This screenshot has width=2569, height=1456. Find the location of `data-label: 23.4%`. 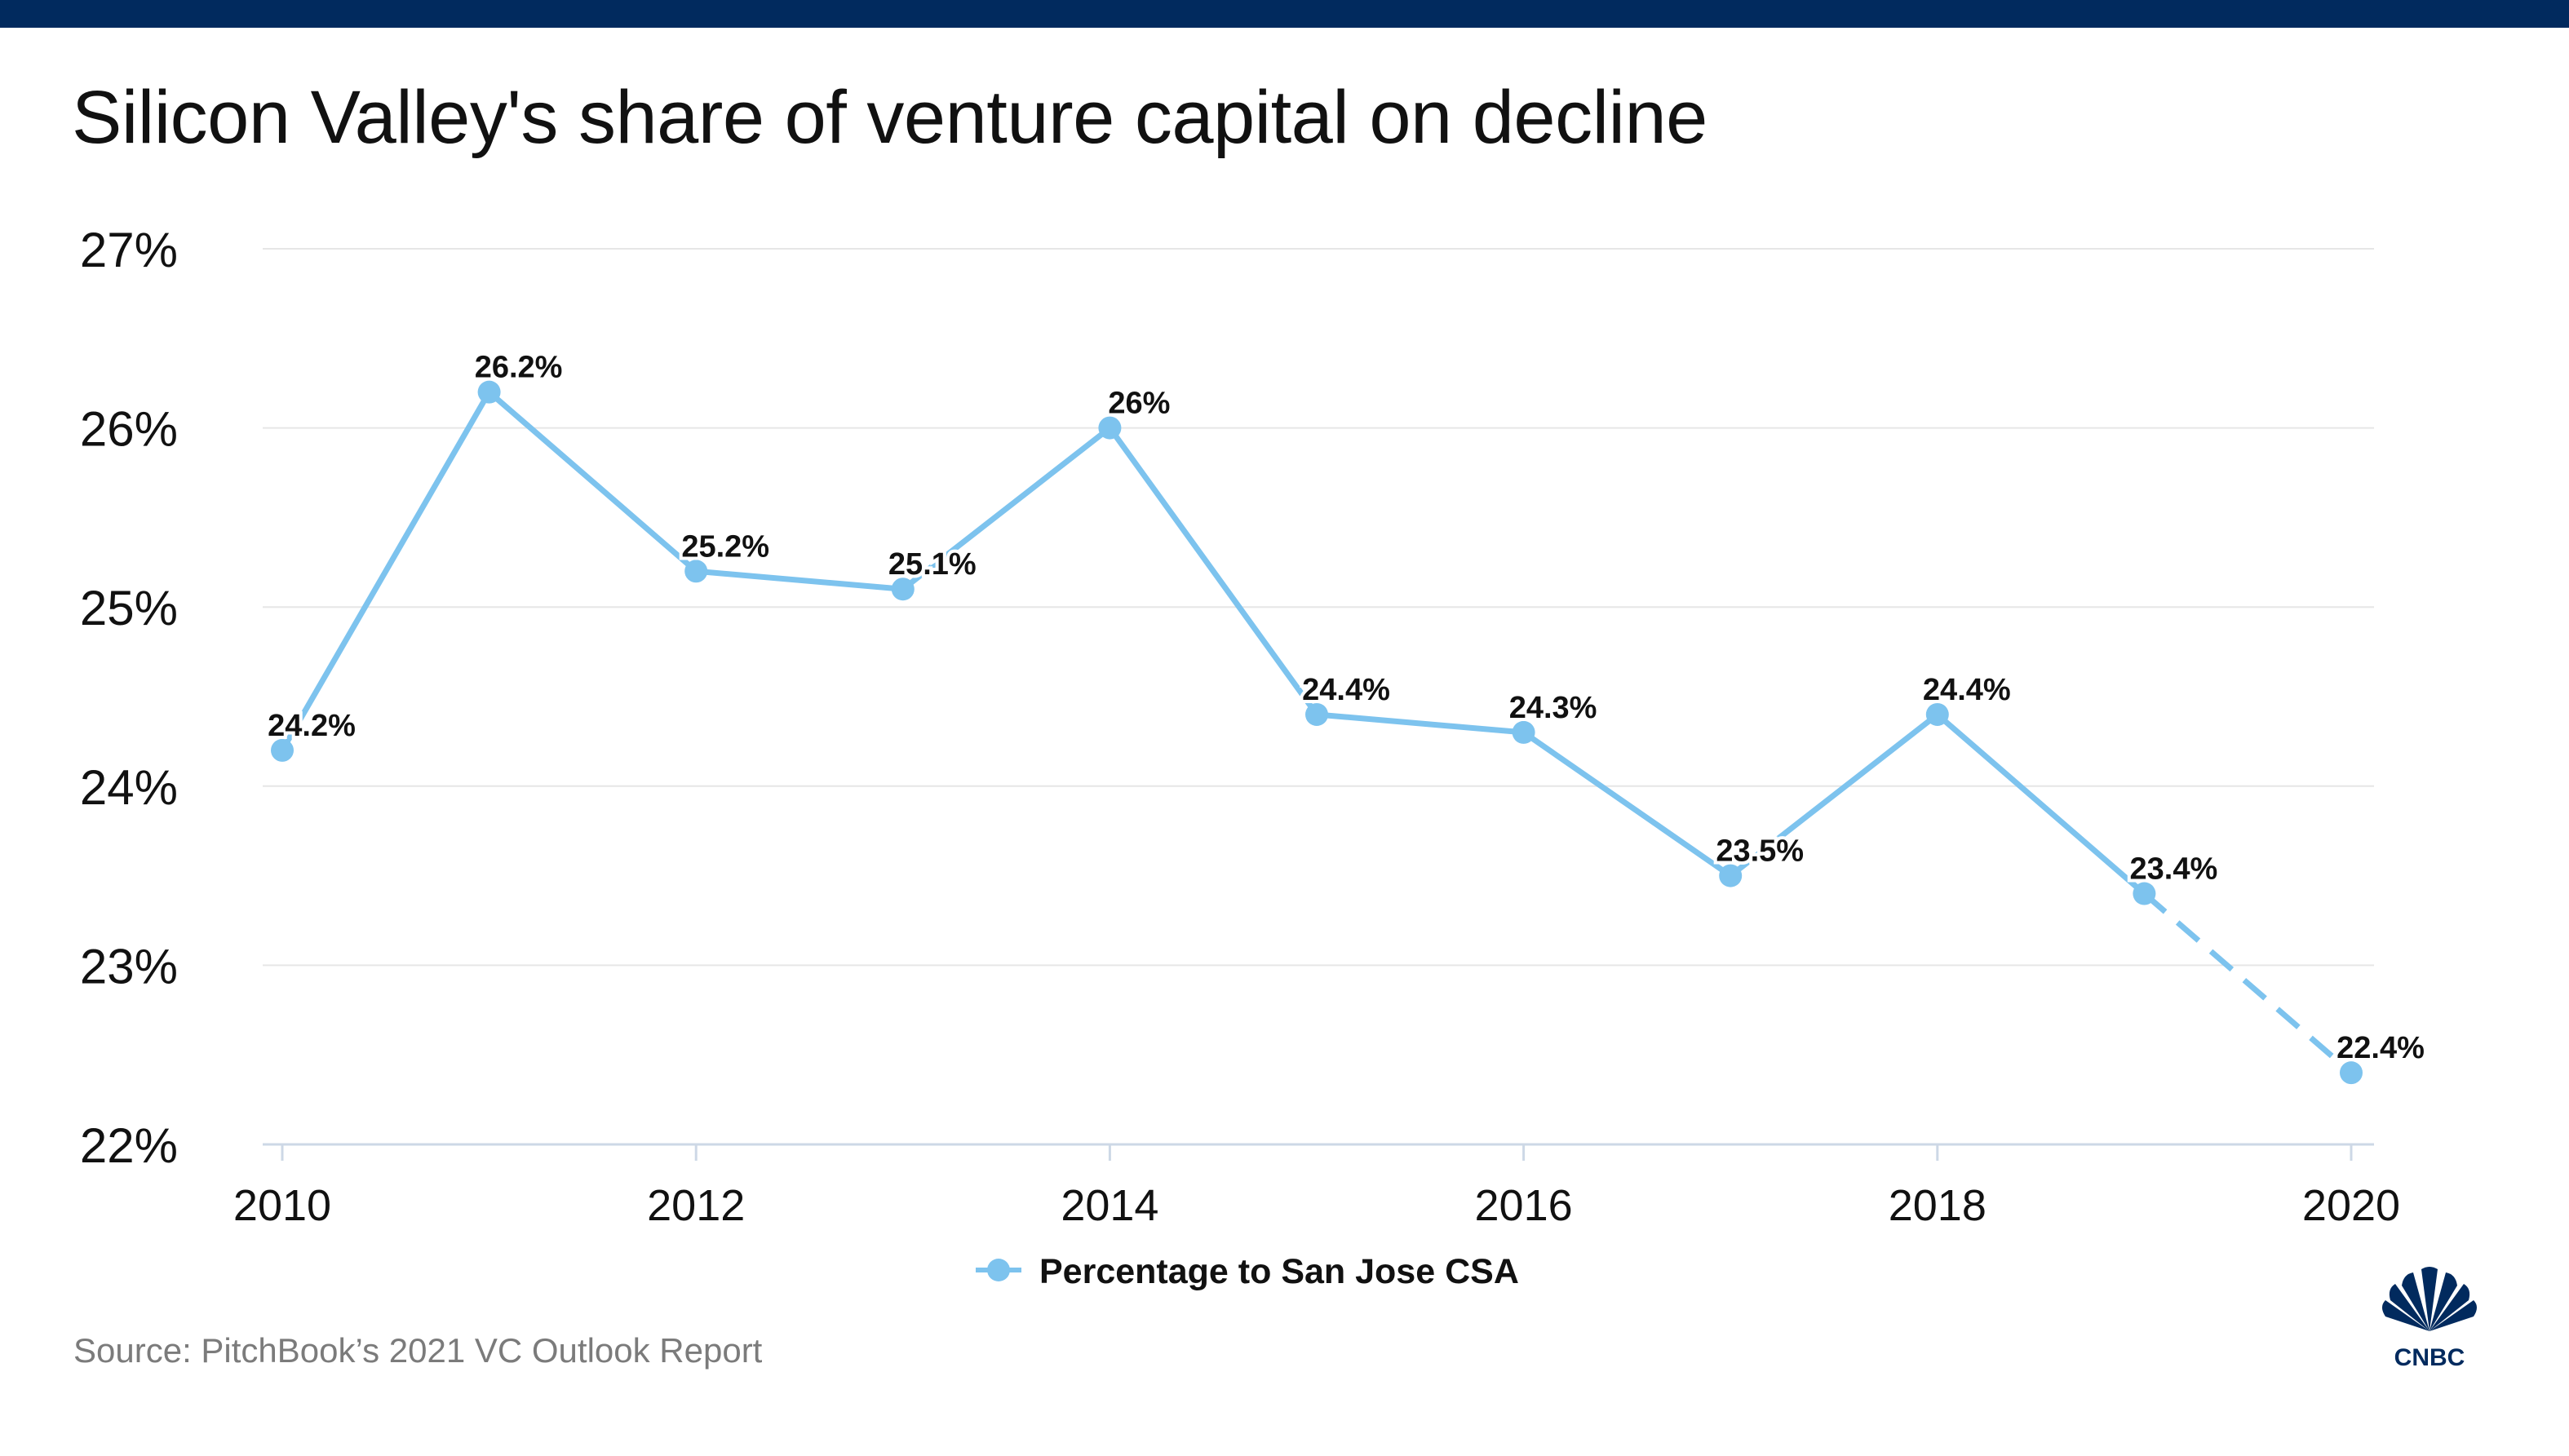

data-label: 23.4% is located at coordinates (2174, 870).